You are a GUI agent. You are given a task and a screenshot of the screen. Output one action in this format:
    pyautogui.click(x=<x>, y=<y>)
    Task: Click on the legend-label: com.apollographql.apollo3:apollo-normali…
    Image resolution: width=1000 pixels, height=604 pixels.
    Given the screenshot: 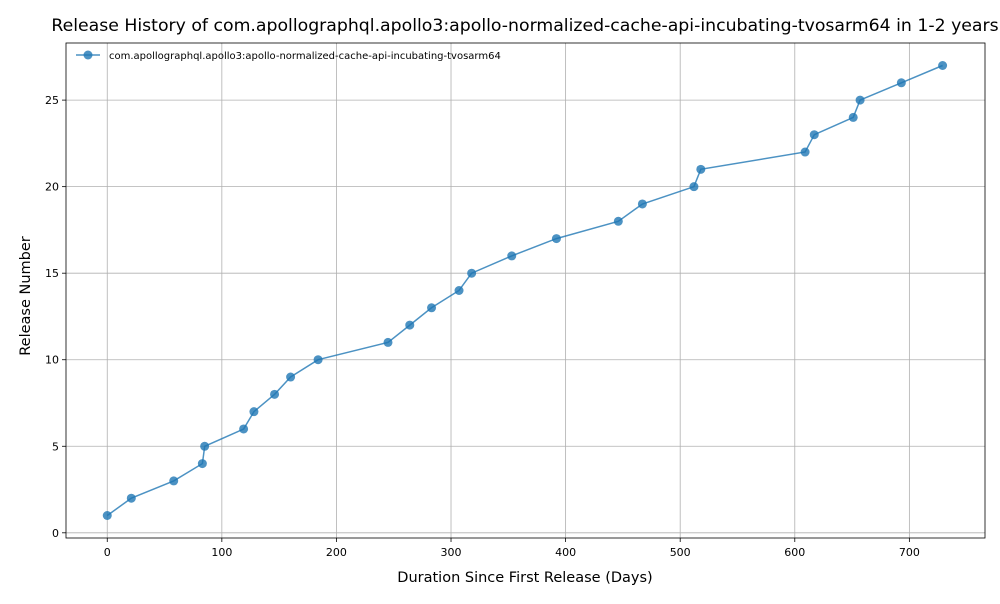 What is the action you would take?
    pyautogui.click(x=305, y=56)
    